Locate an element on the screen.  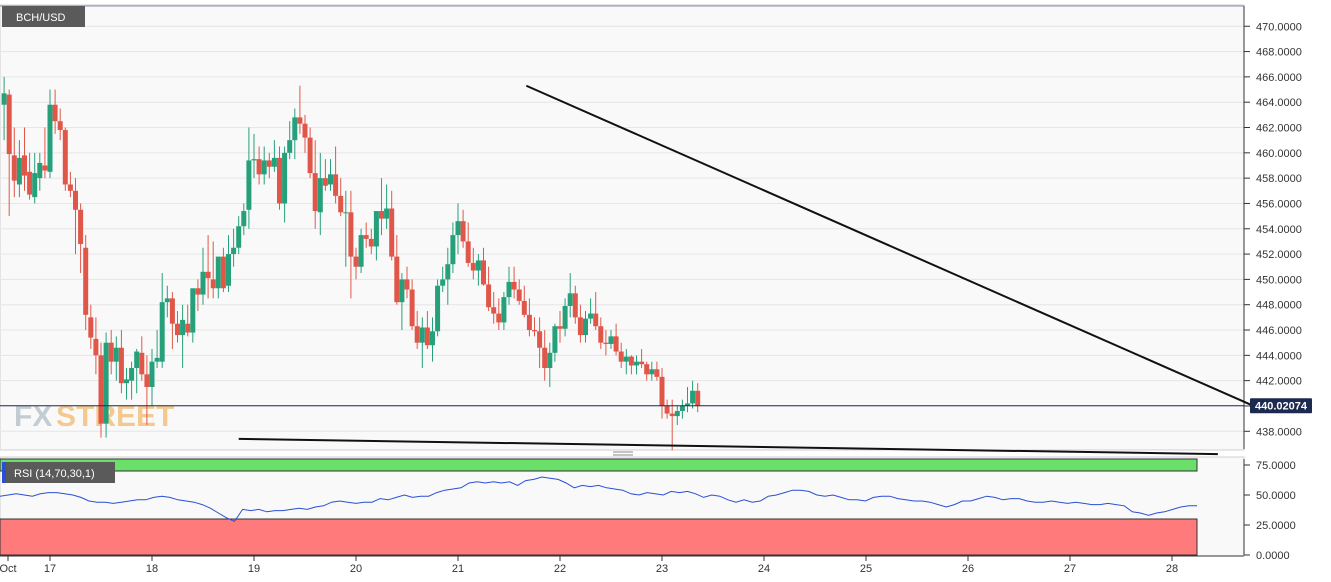
x-tick-label: 20 is located at coordinates (356, 569).